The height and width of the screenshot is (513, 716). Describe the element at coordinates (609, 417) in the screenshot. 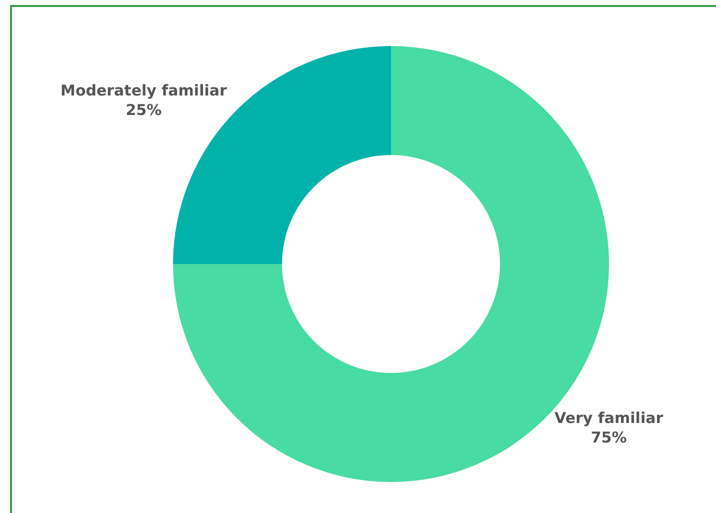

I see `slice-label: Very familiar` at that location.